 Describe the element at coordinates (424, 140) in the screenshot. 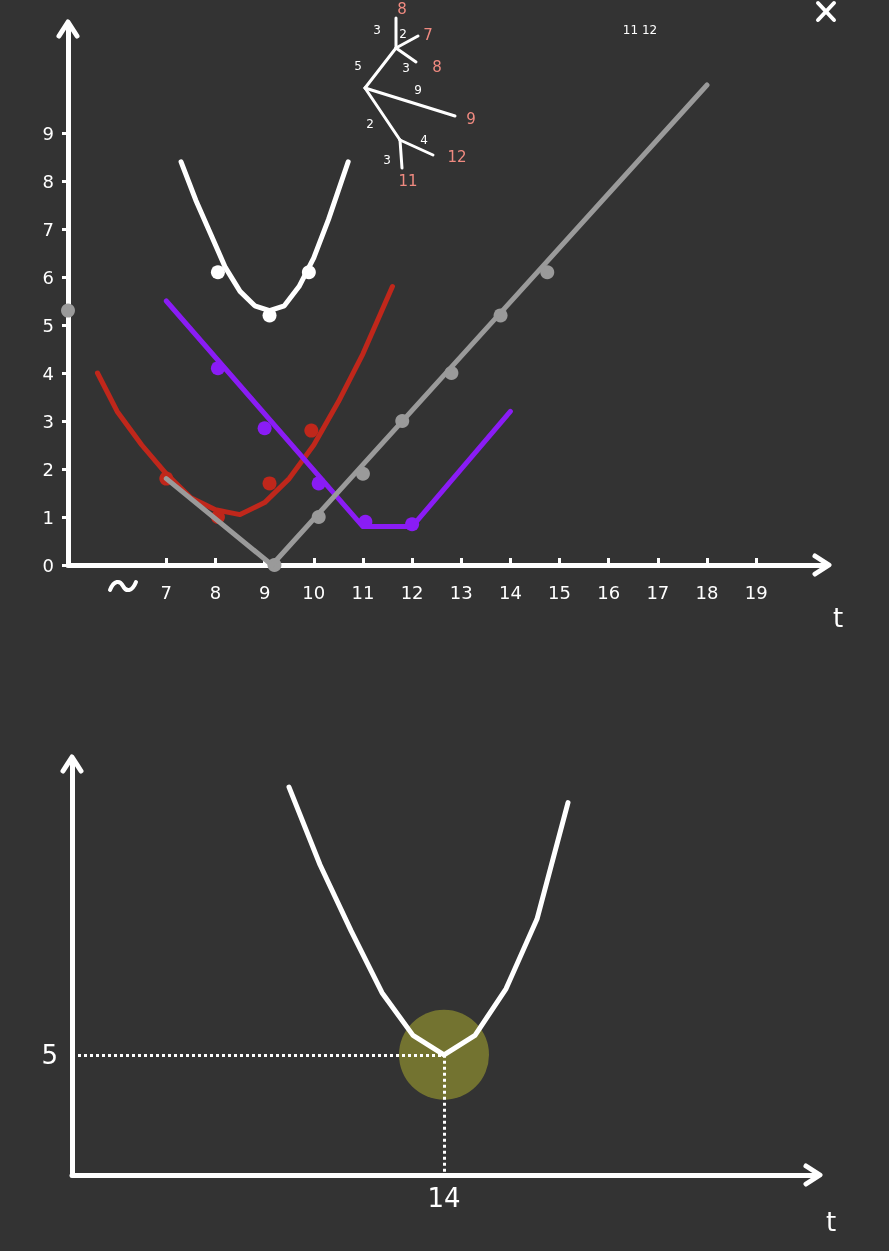

I see `annotation: 4` at that location.